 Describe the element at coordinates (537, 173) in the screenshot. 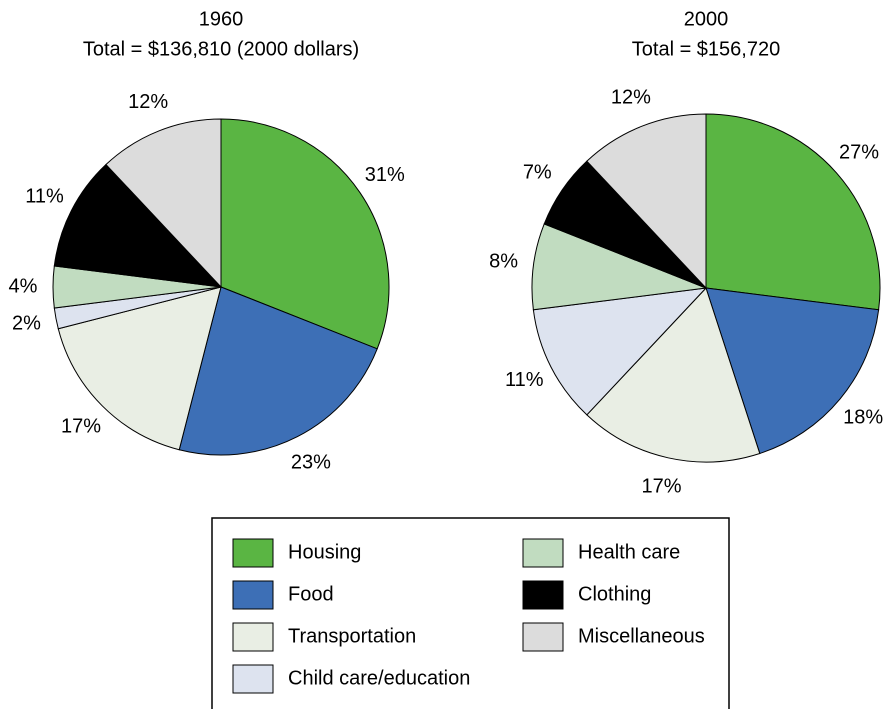

I see `data-label: 7%` at that location.